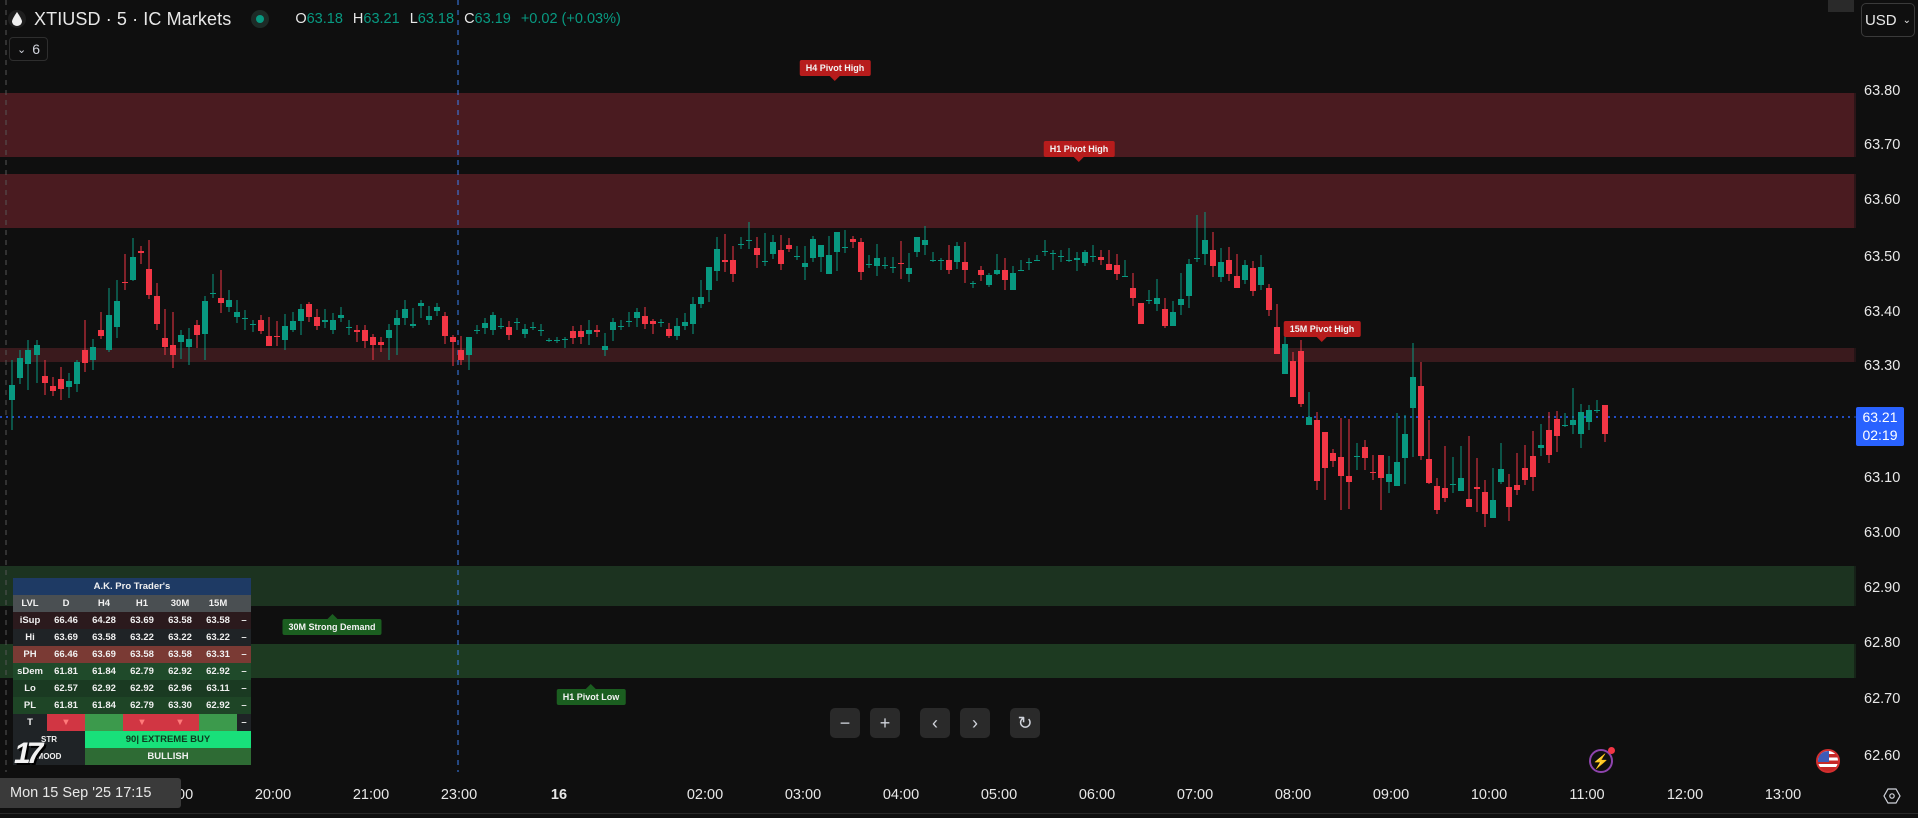 Image resolution: width=1918 pixels, height=818 pixels. Describe the element at coordinates (1587, 795) in the screenshot. I see `time-label: 11:00` at that location.